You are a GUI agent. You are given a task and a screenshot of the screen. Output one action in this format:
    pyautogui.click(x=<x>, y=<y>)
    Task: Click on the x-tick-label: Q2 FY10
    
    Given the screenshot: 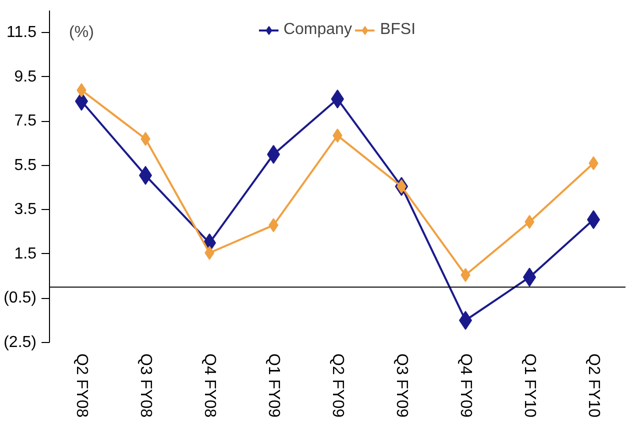 What is the action you would take?
    pyautogui.click(x=593, y=386)
    